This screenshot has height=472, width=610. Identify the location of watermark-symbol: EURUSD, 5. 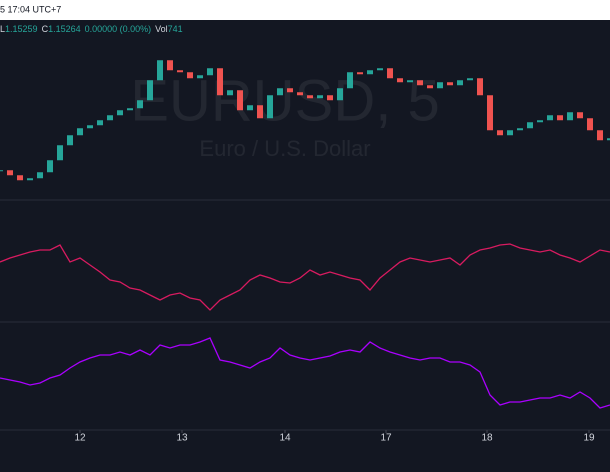
(284, 100).